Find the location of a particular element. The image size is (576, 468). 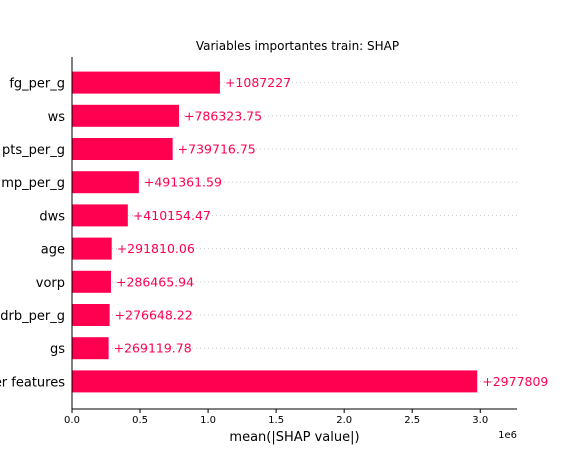

value-label: +2977809 is located at coordinates (515, 381).